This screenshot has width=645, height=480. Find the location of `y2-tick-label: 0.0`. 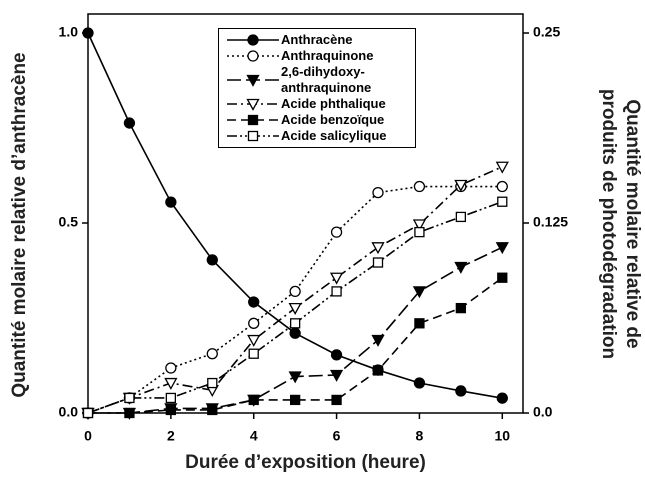

y2-tick-label: 0.0 is located at coordinates (543, 412).